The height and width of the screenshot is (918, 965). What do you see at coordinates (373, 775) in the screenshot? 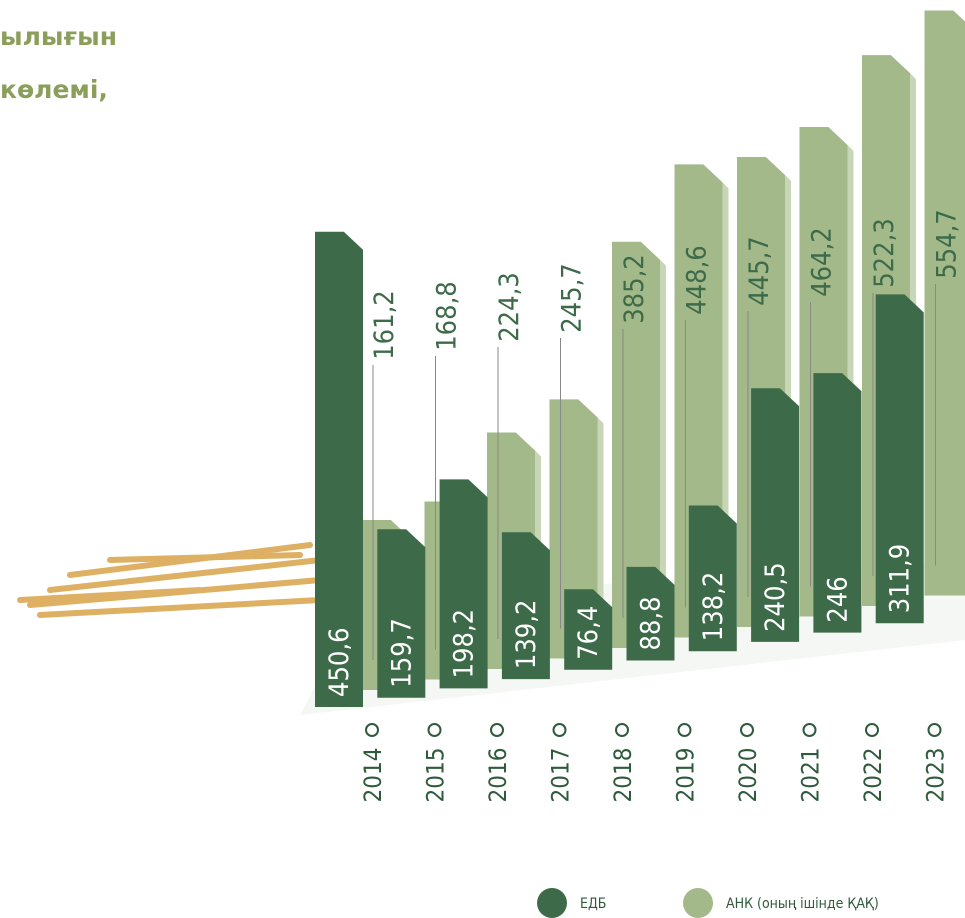
I see `x-tick-label: 2014` at bounding box center [373, 775].